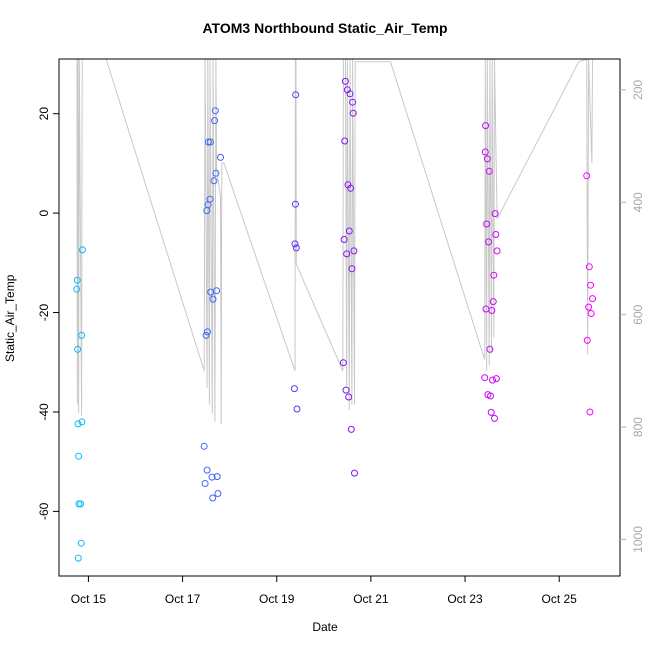 This screenshot has width=650, height=650. Describe the element at coordinates (638, 539) in the screenshot. I see `right-tick-label: 1000` at that location.